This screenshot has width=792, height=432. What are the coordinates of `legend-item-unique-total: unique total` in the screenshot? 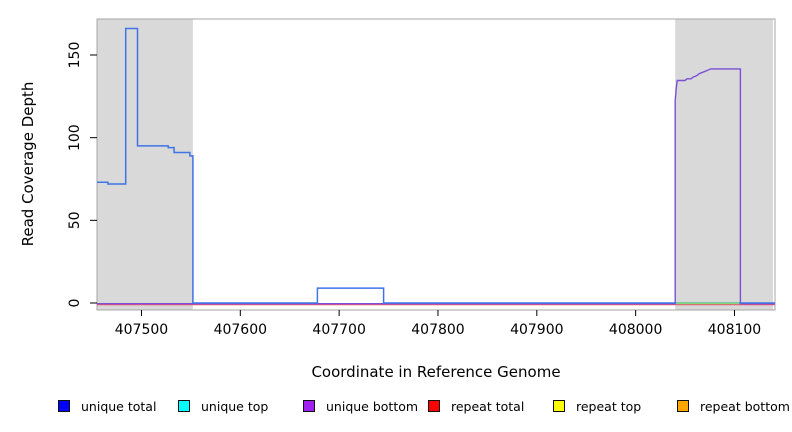 It's located at (107, 406).